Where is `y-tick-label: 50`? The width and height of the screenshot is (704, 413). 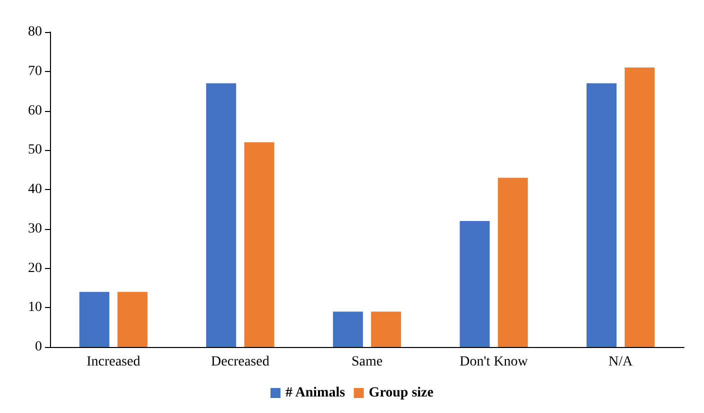
y-tick-label: 50 is located at coordinates (35, 150).